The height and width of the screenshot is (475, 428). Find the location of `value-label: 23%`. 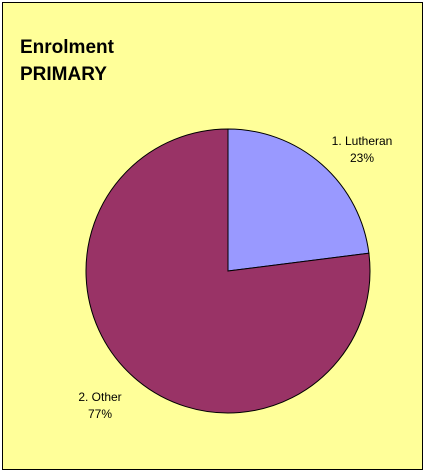

value-label: 23% is located at coordinates (362, 158).